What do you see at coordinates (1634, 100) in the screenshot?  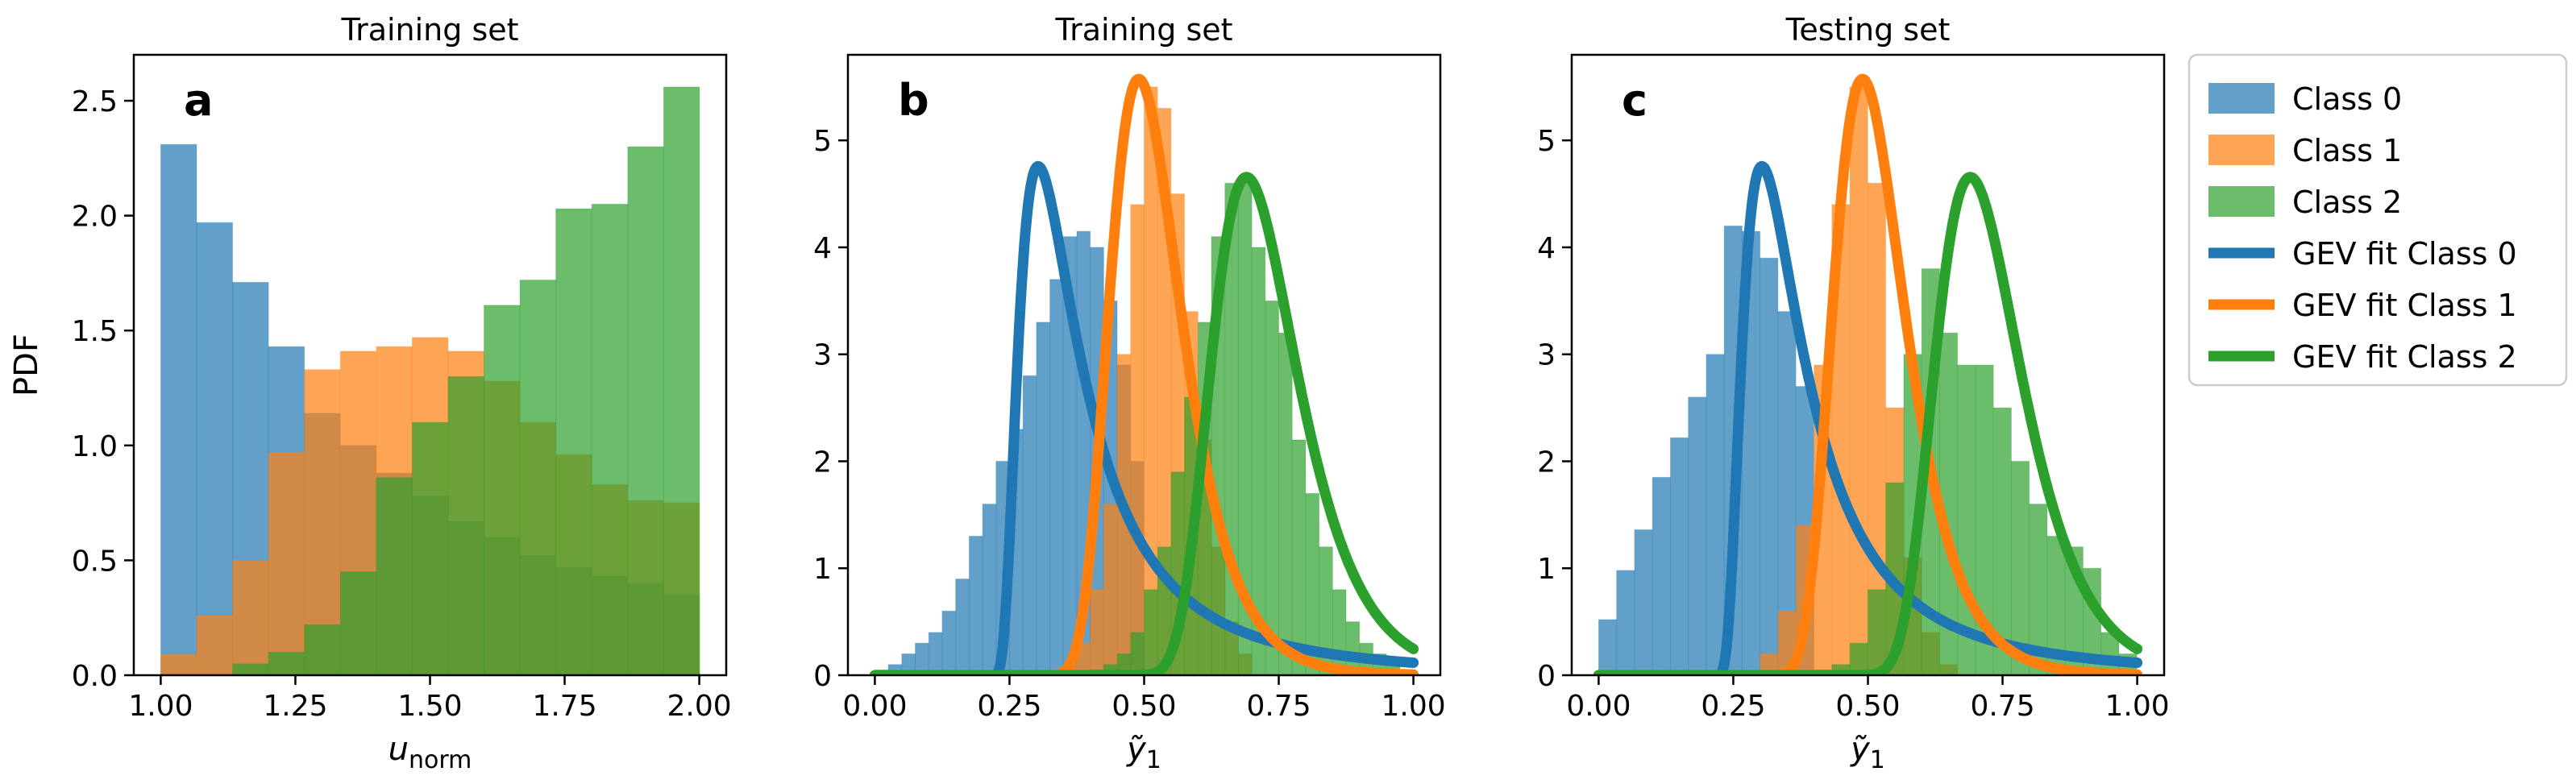 I see `panel-label: c` at bounding box center [1634, 100].